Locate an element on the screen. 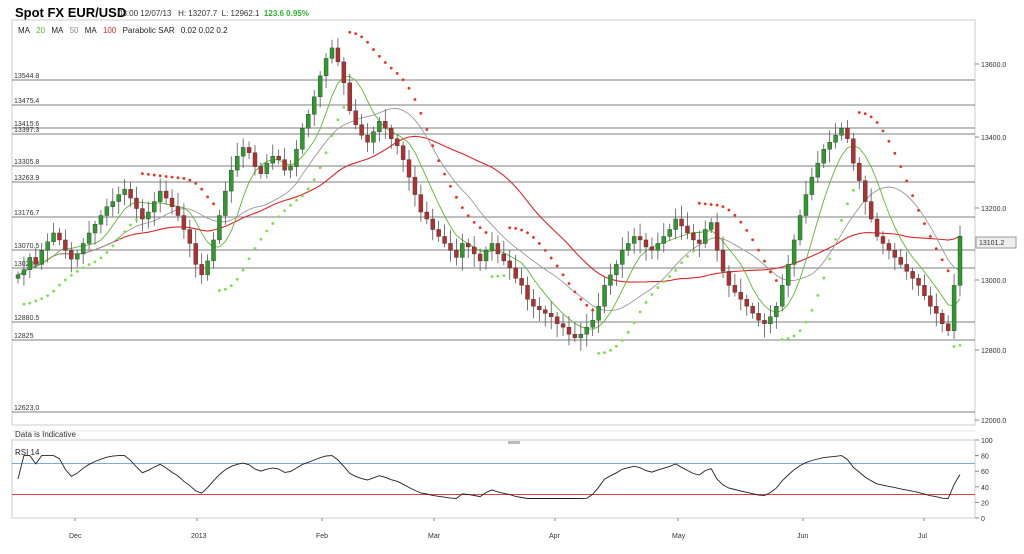 This screenshot has width=1024, height=554. ma50-value: 50 is located at coordinates (74, 30).